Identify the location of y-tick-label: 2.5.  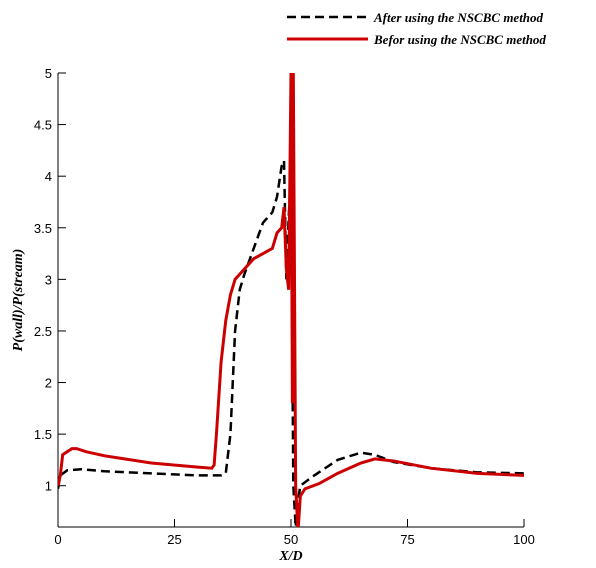
(43, 331).